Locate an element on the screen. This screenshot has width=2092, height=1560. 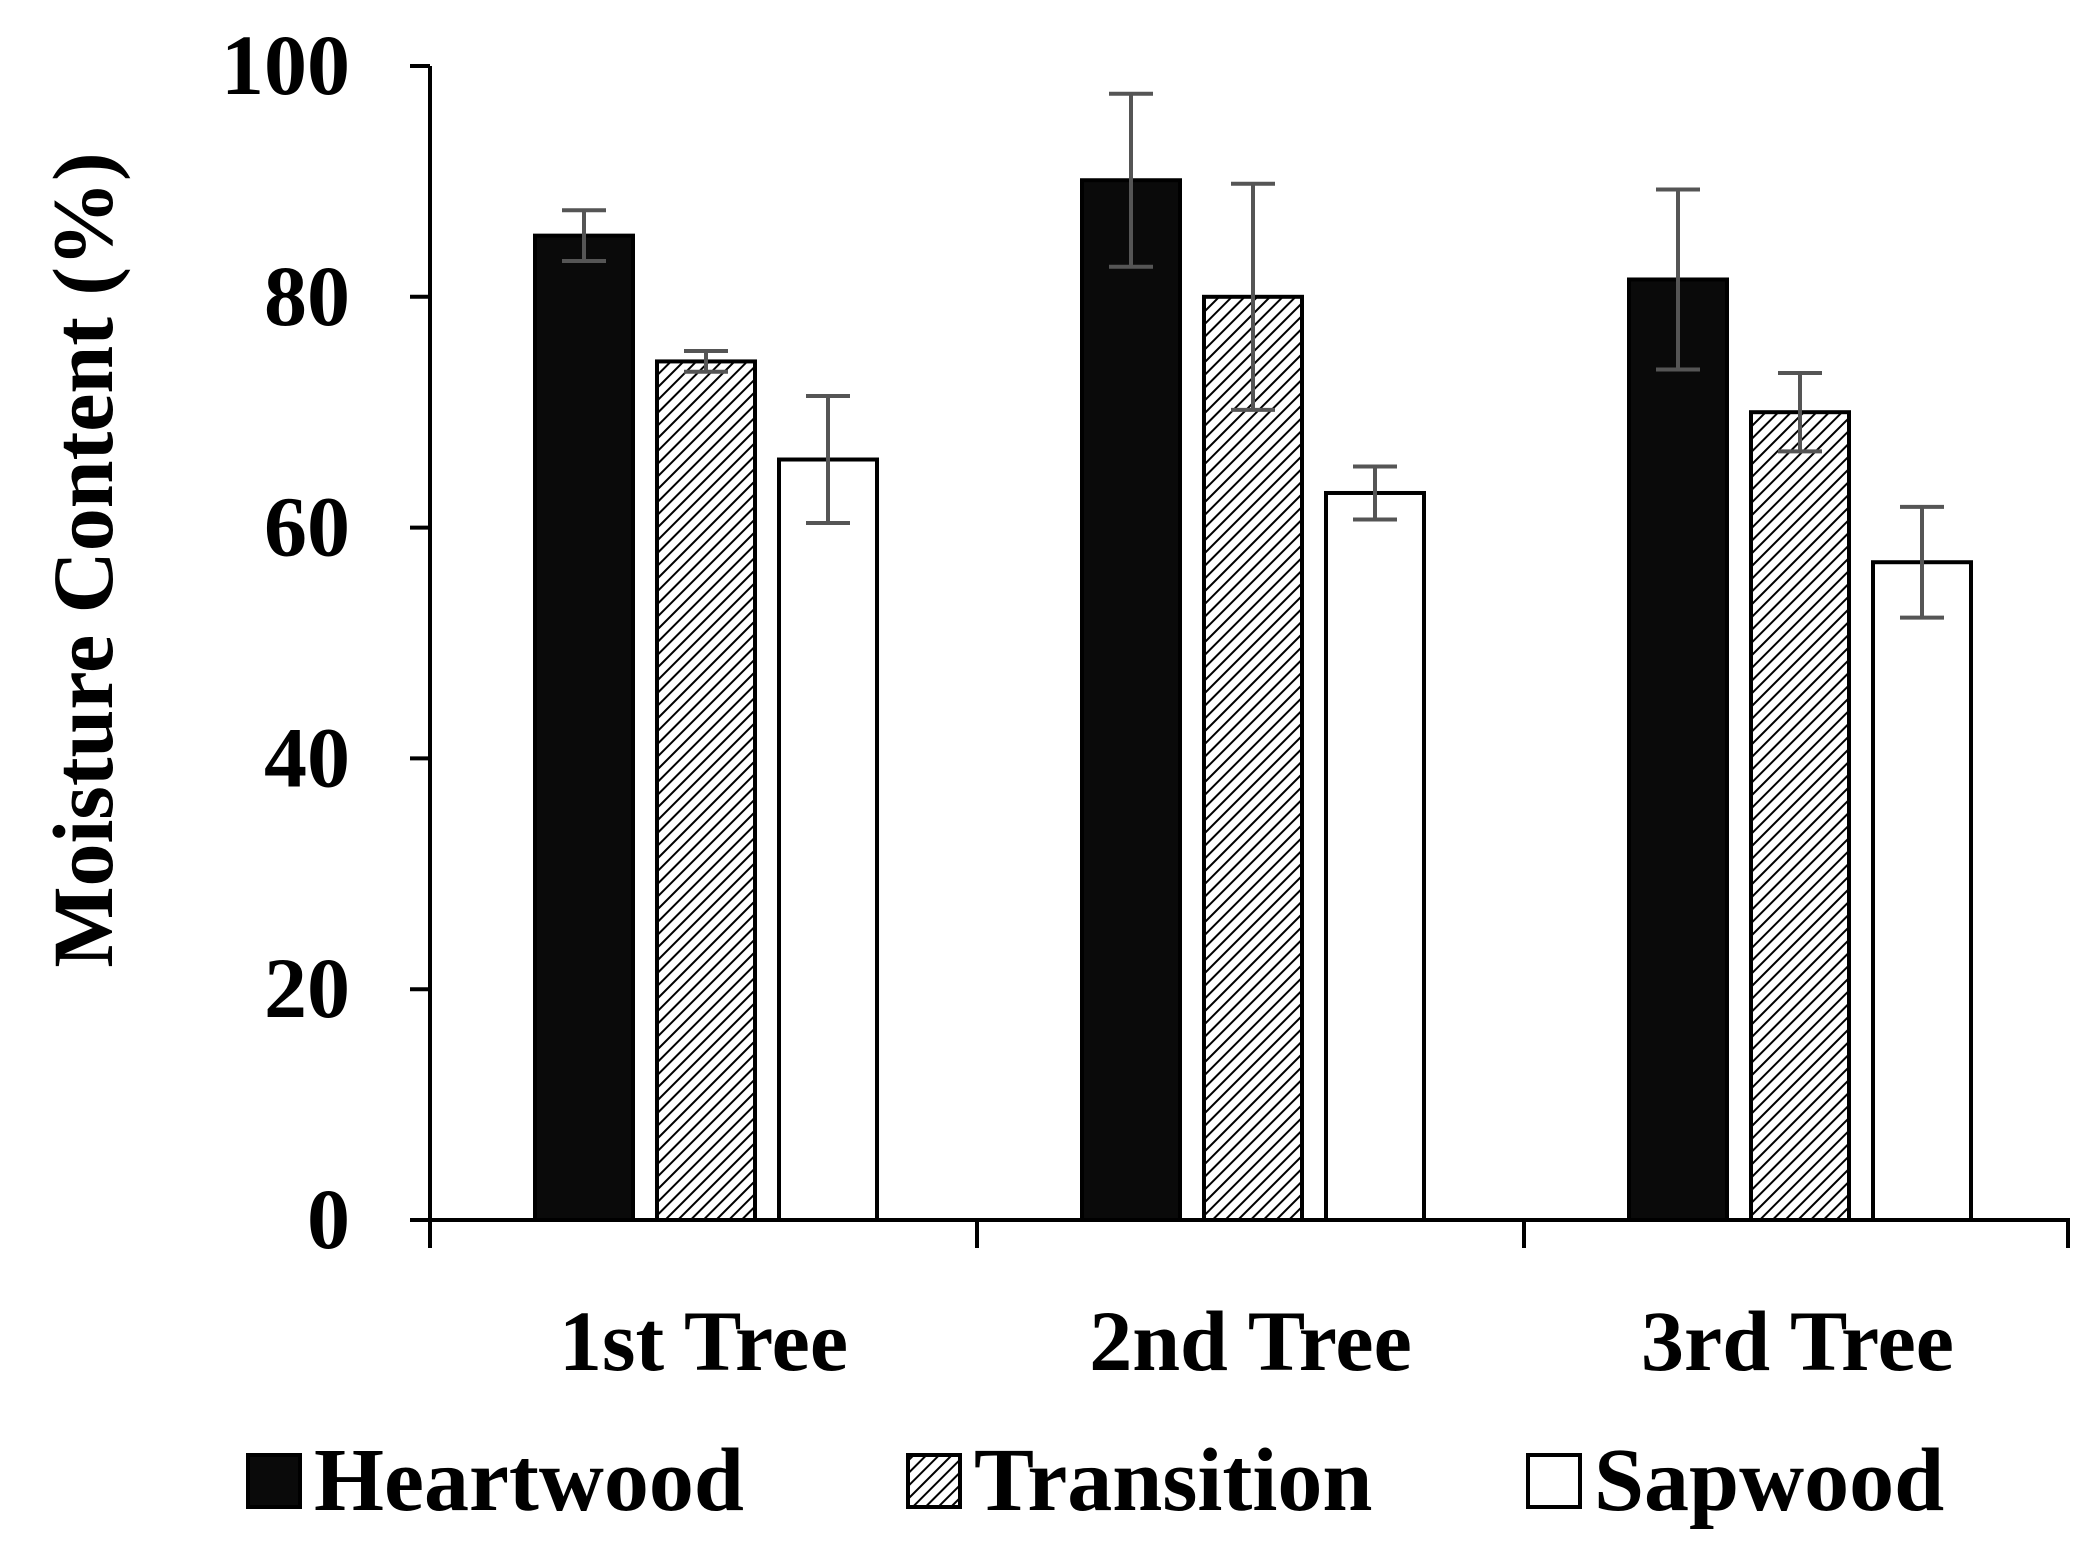
y-tick-label: 100 is located at coordinates (285, 65).